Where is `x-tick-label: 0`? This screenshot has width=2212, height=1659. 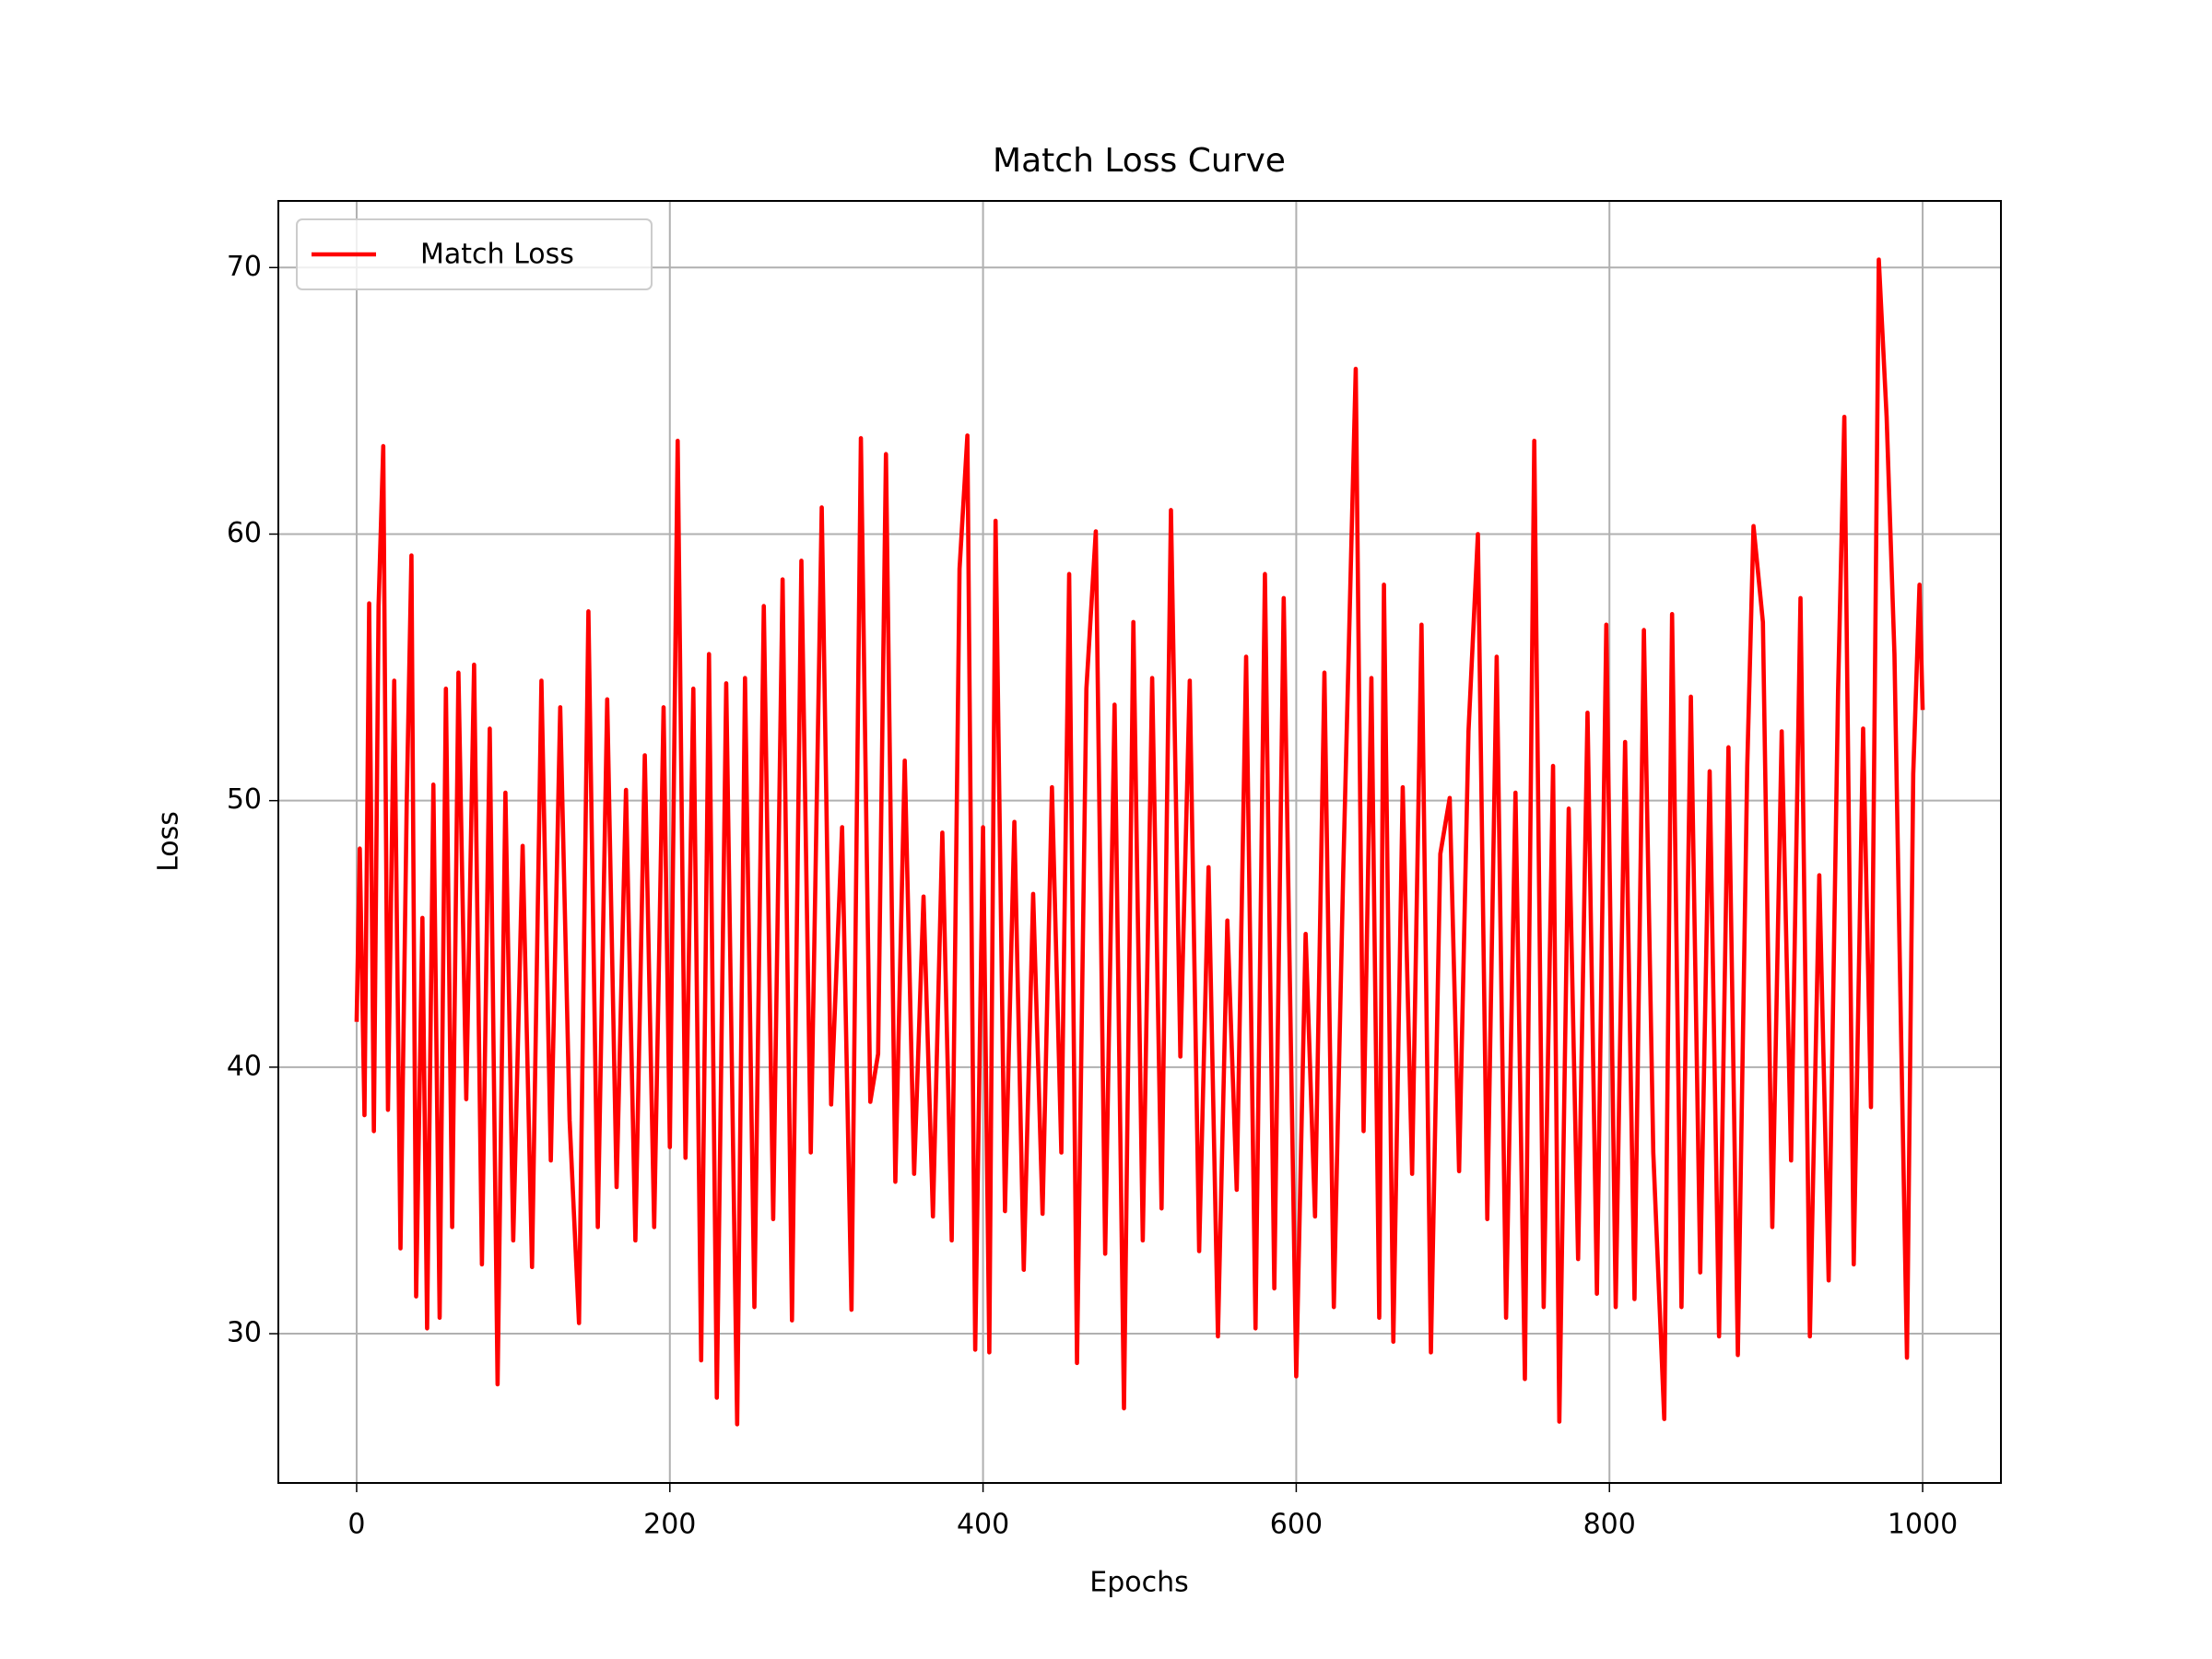
x-tick-label: 0 is located at coordinates (356, 1525).